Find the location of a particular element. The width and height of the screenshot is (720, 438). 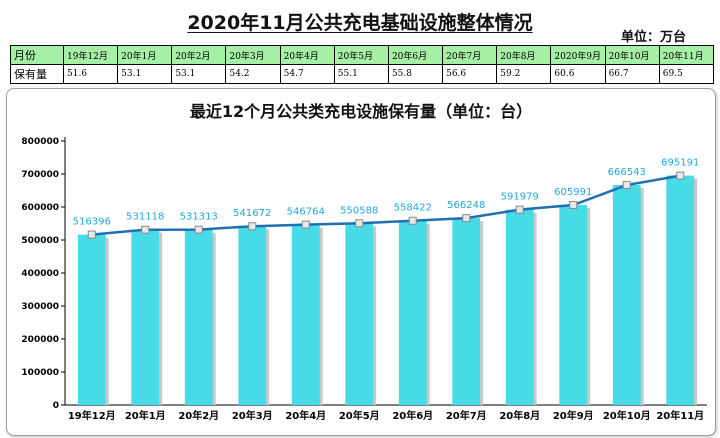

value-cell: 55.8 is located at coordinates (415, 74).